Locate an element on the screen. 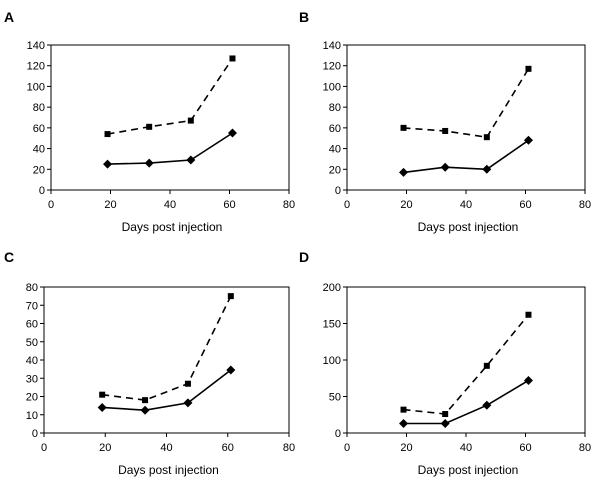  y-tick-label: 30 is located at coordinates (32, 379).